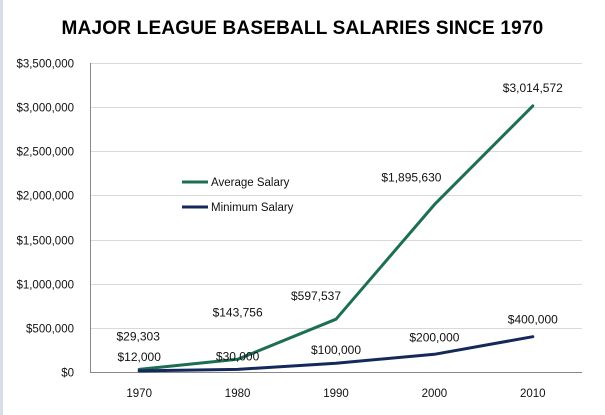  Describe the element at coordinates (434, 337) in the screenshot. I see `data-label: $200,000` at that location.